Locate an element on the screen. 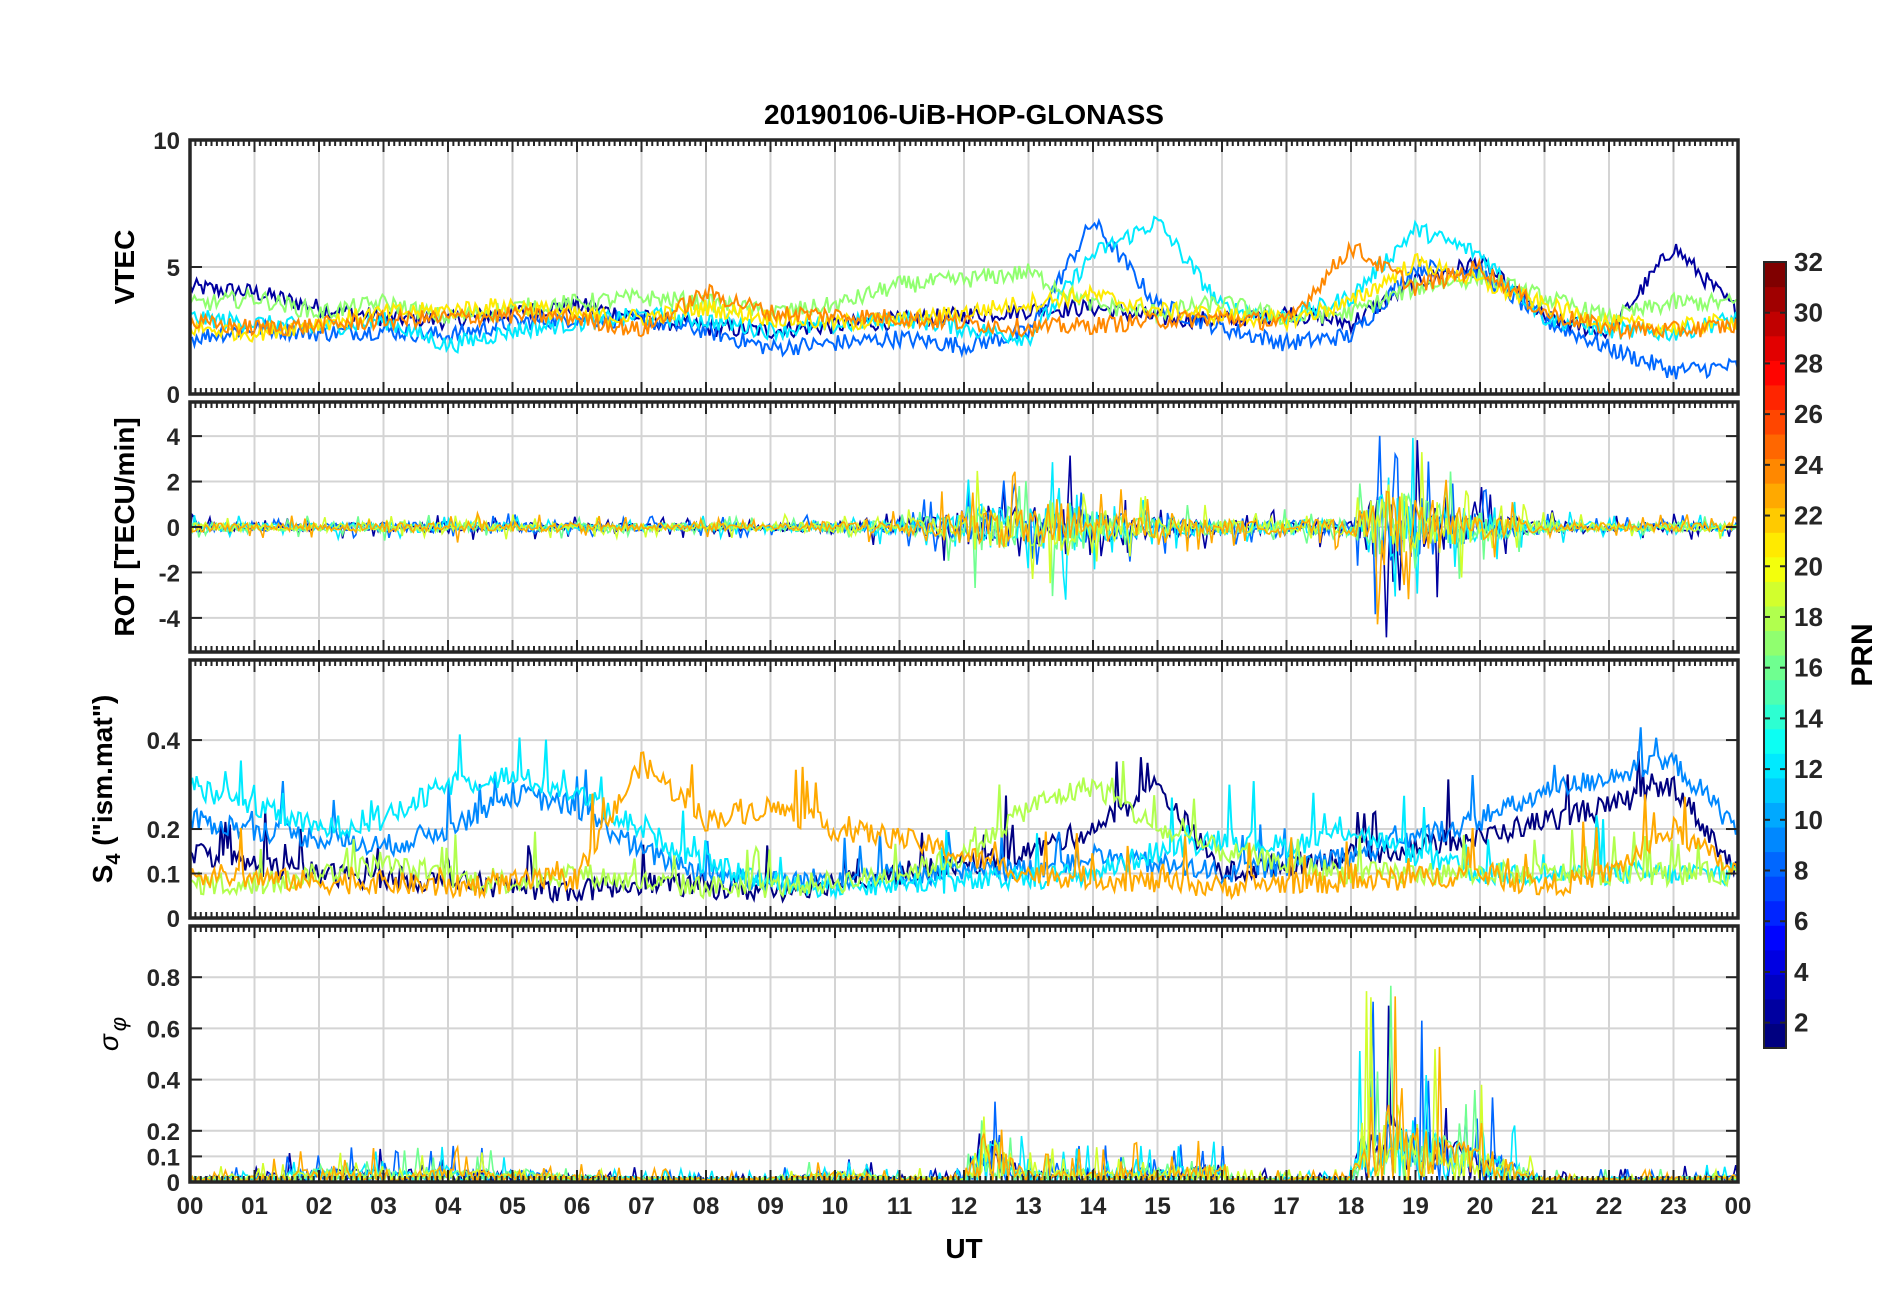 Image resolution: width=1902 pixels, height=1292 pixels. colorbar-tick-label: 22 is located at coordinates (1808, 516).